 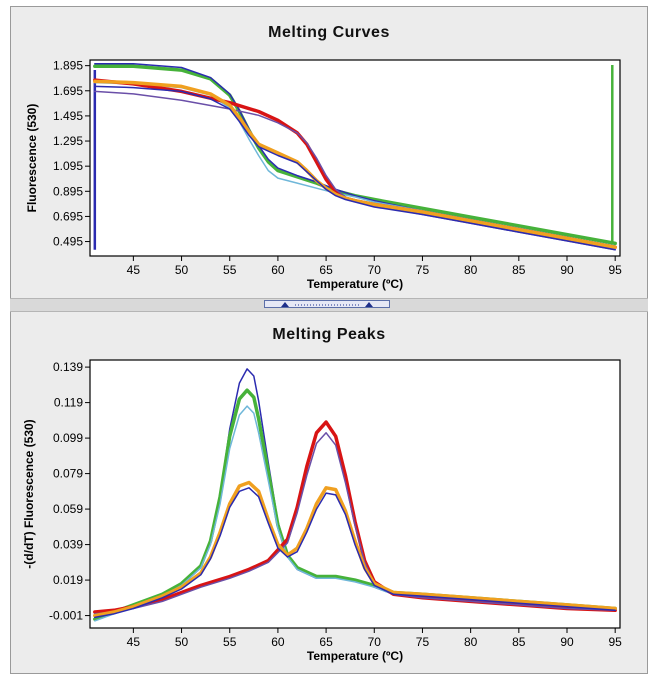 I want to click on splitter-grip, so click(x=327, y=304).